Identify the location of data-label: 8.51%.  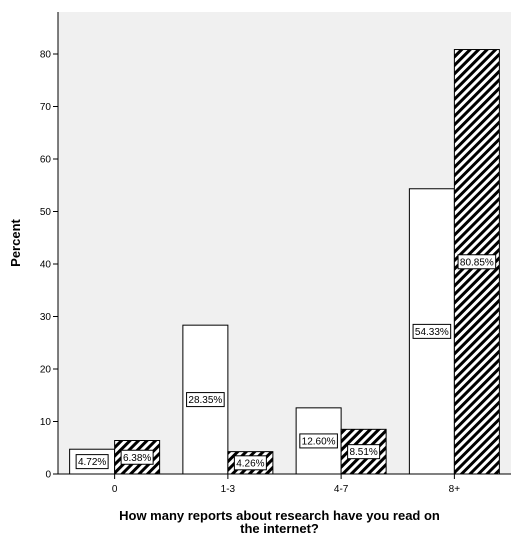
(363, 452).